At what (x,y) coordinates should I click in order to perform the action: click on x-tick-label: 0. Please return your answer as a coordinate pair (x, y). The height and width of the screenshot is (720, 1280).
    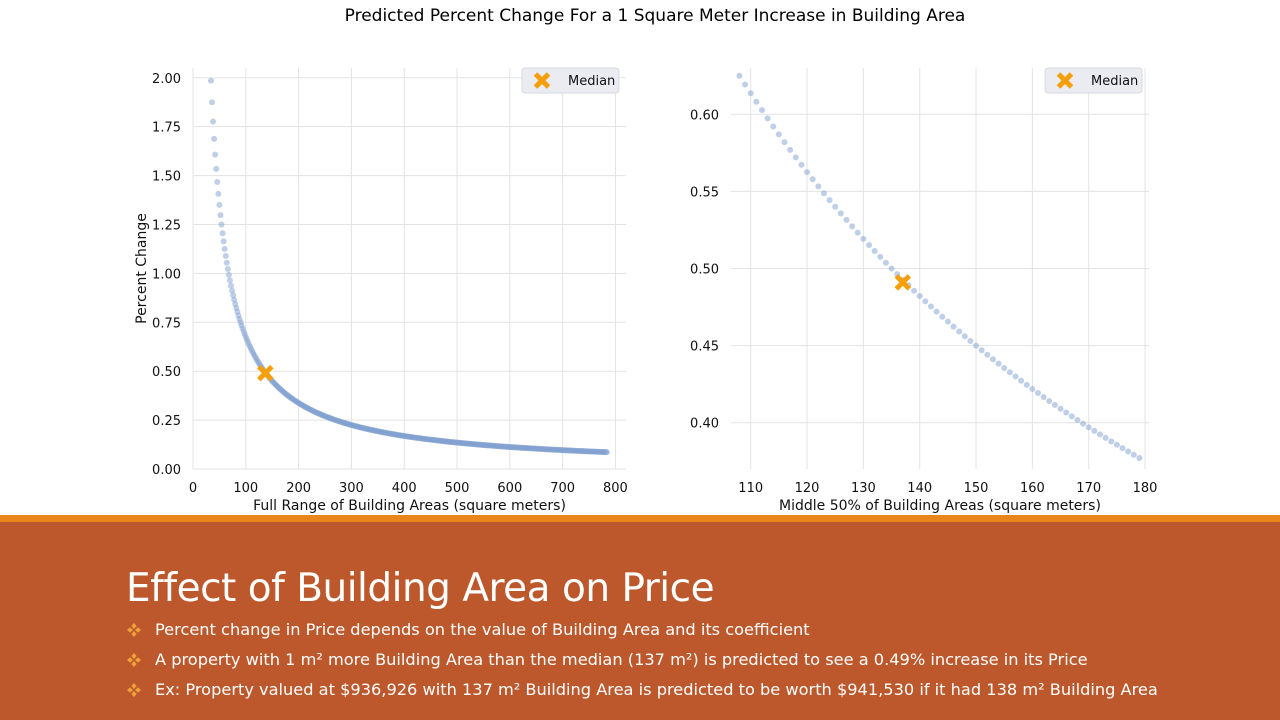
    Looking at the image, I should click on (193, 488).